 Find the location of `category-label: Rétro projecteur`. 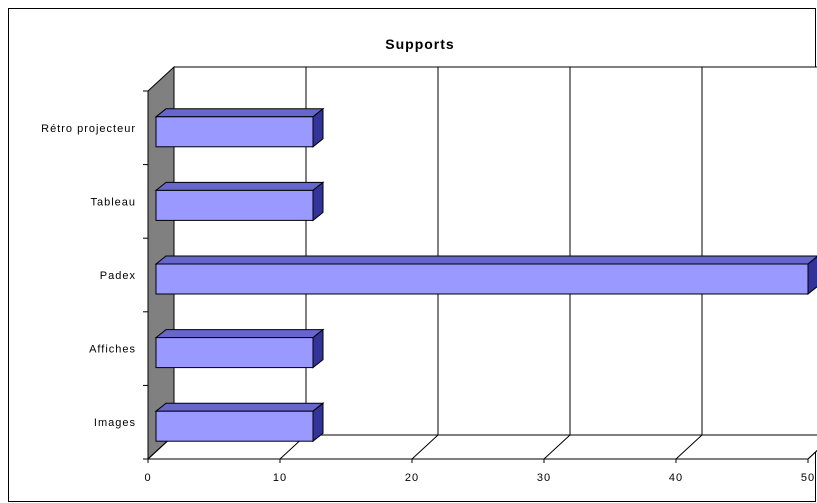

category-label: Rétro projecteur is located at coordinates (88, 129).